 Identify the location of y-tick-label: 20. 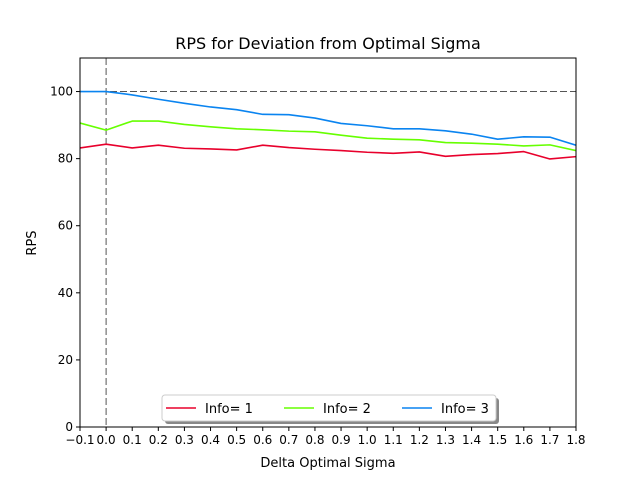
(65, 360).